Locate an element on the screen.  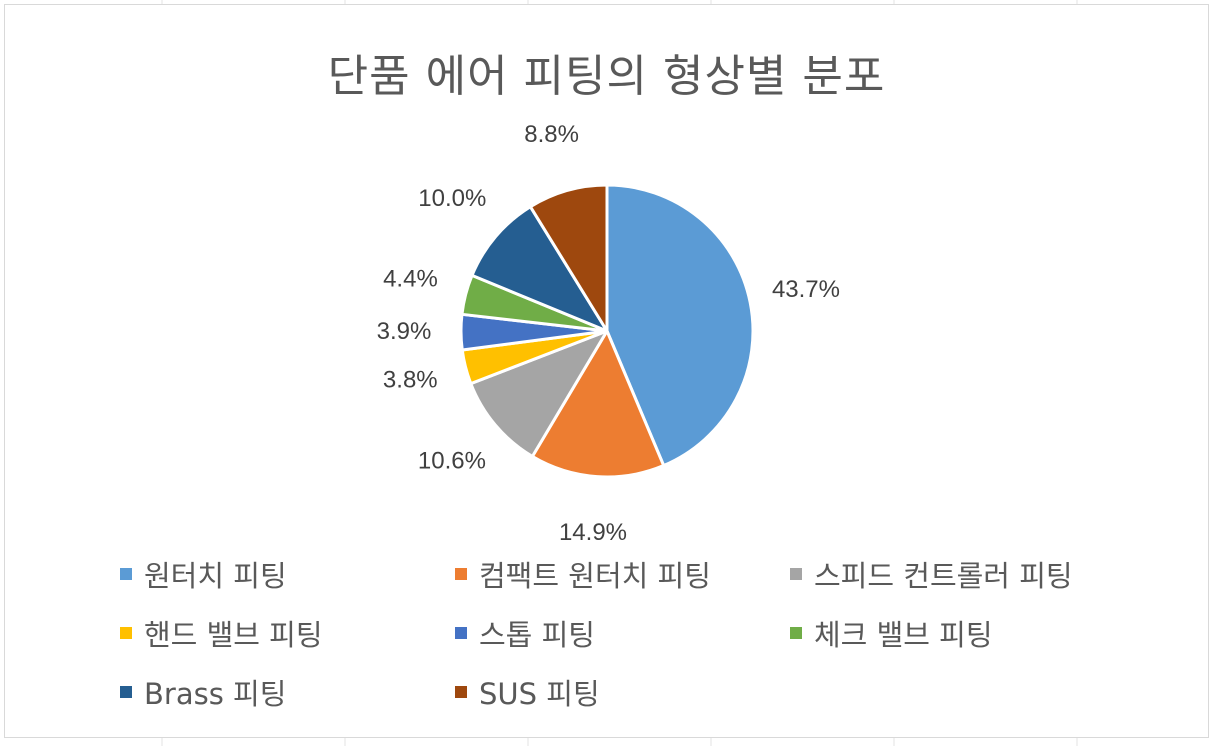
data-label-6: 4.4% is located at coordinates (410, 279).